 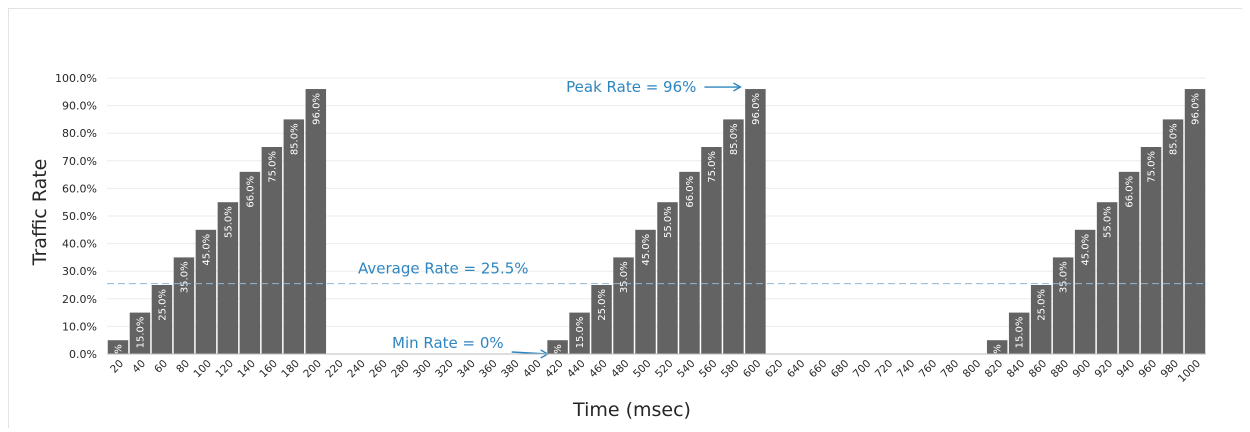 I want to click on x-tick-label: 320, so click(x=444, y=369).